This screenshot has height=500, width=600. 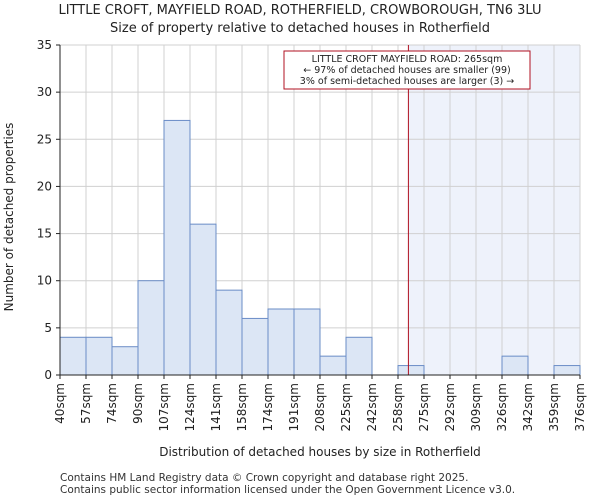 I want to click on y-axis-label: Number of detached properties, so click(x=9, y=217).